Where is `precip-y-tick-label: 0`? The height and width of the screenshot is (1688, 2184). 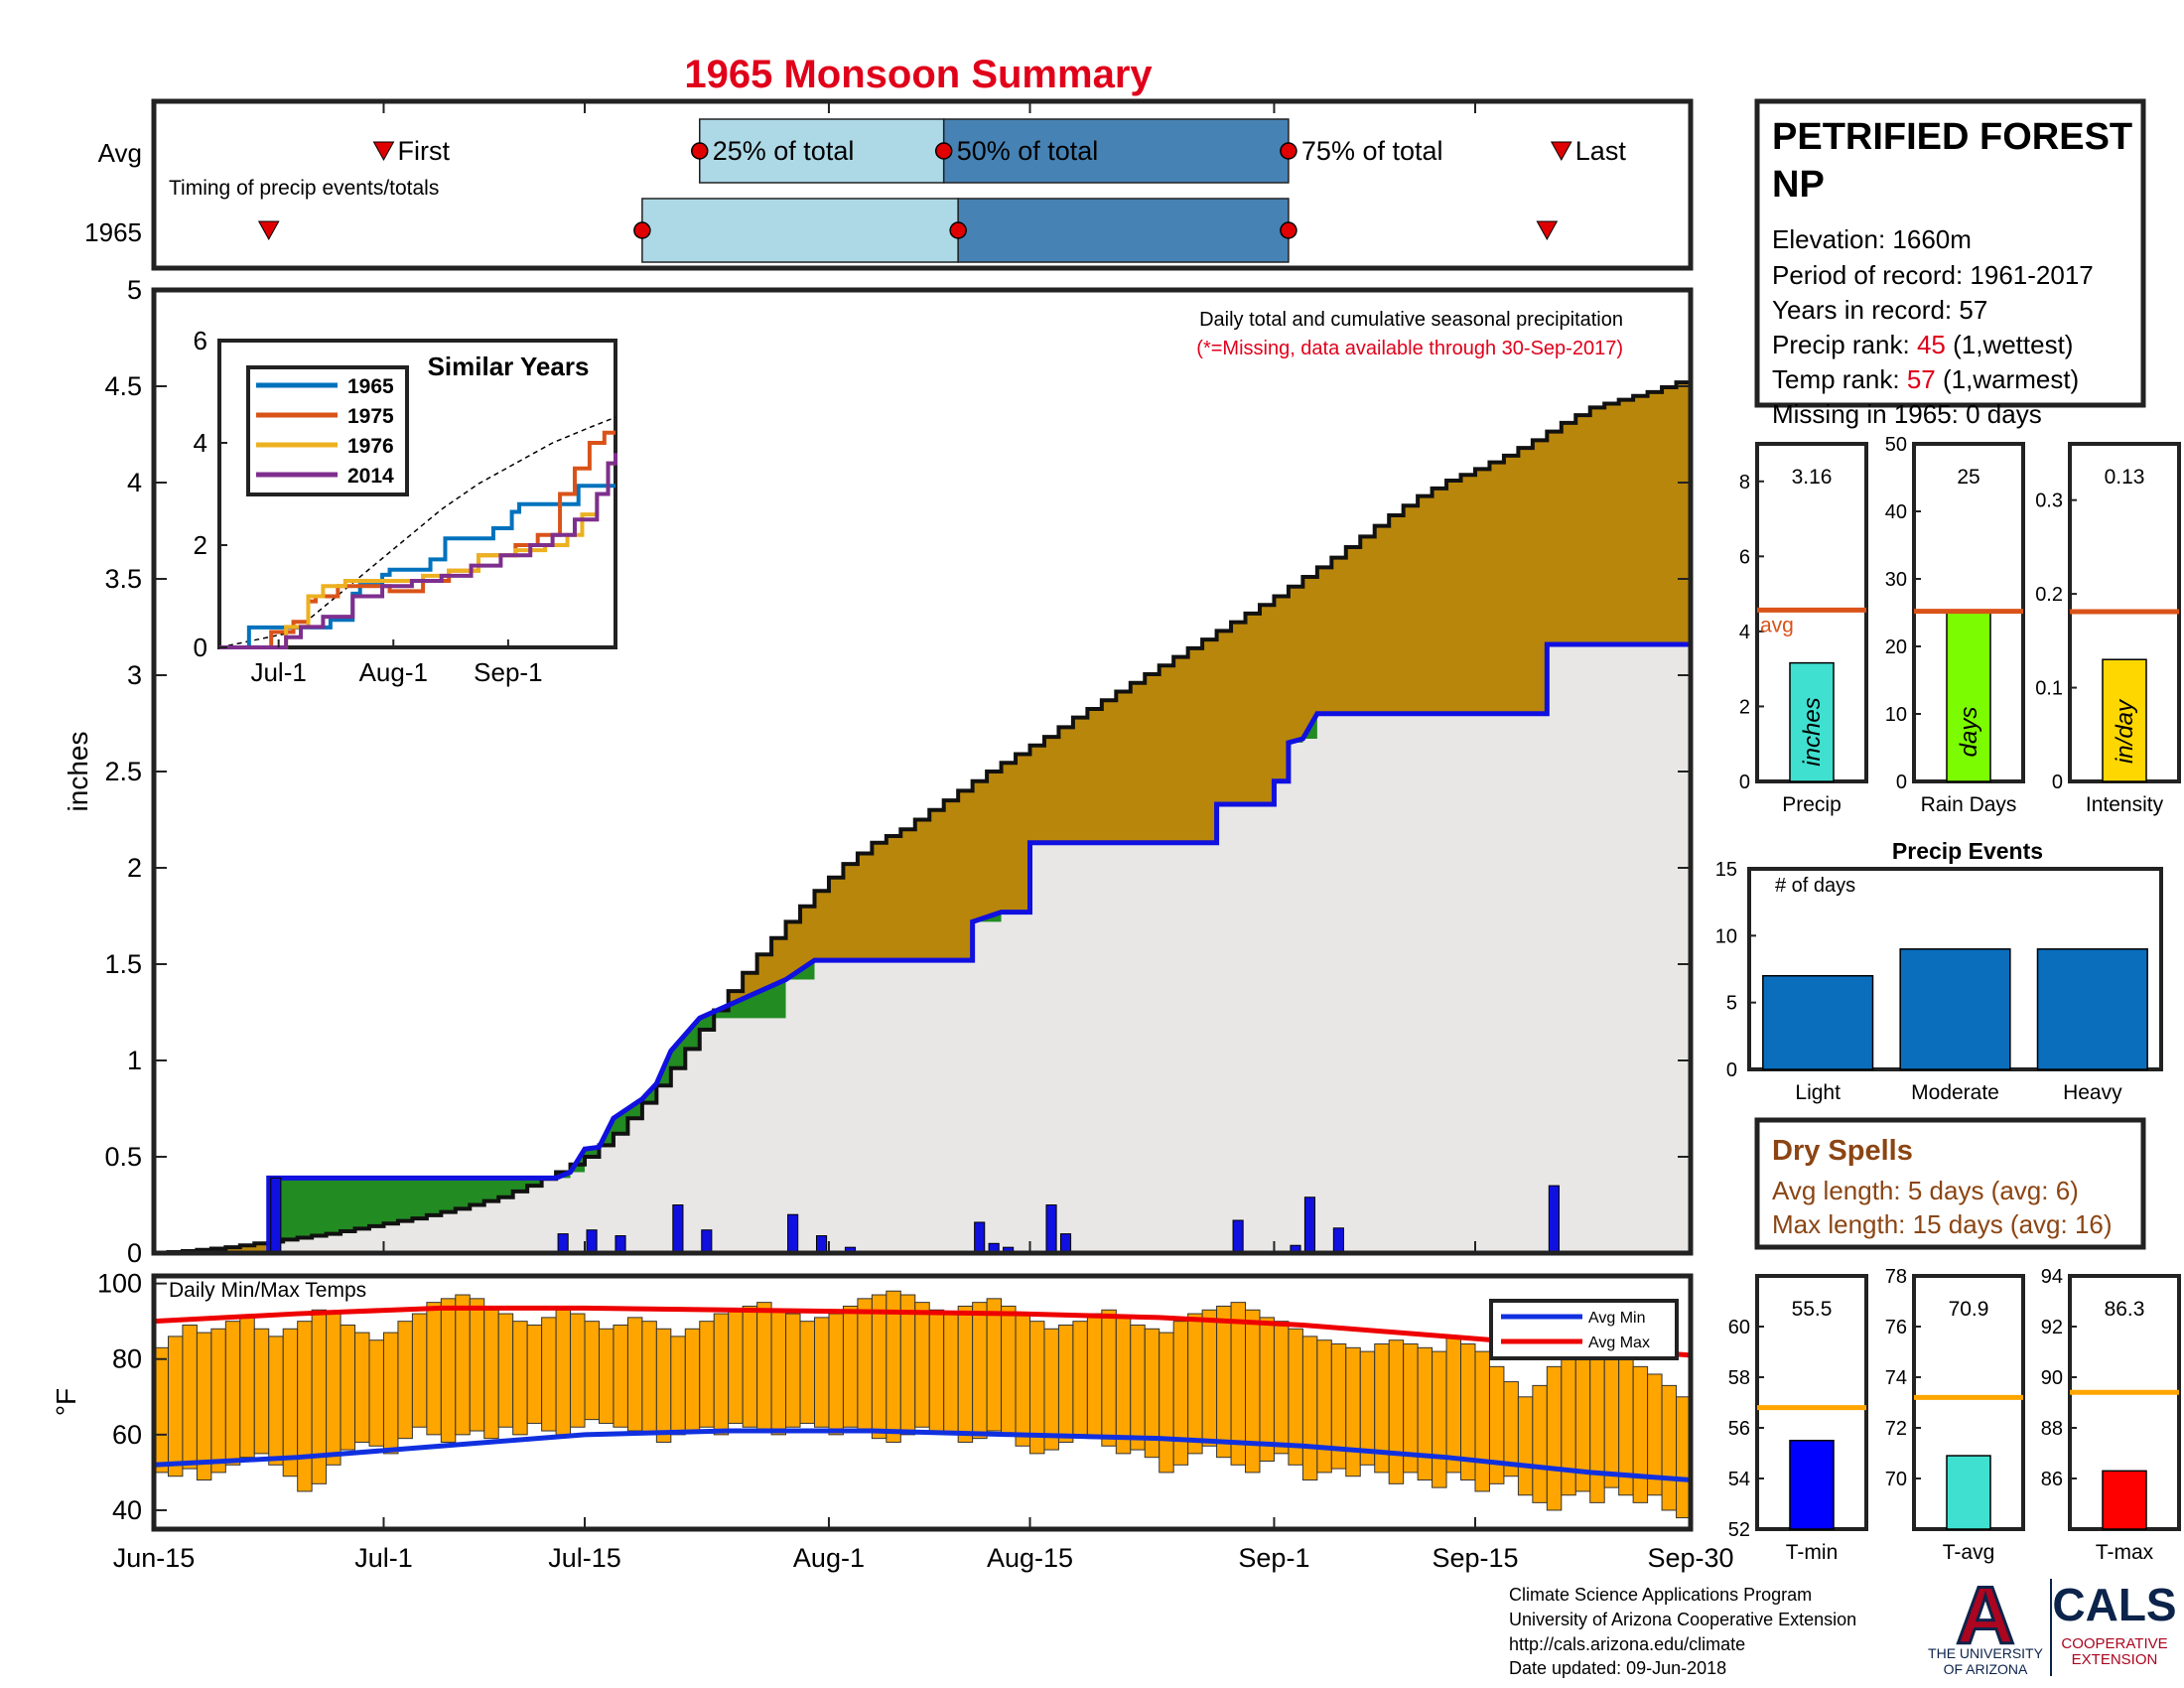 precip-y-tick-label: 0 is located at coordinates (134, 1253).